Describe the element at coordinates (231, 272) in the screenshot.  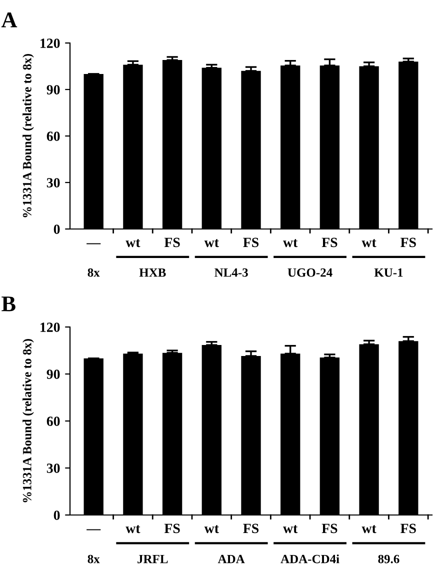
I see `text: NL4-3` at that location.